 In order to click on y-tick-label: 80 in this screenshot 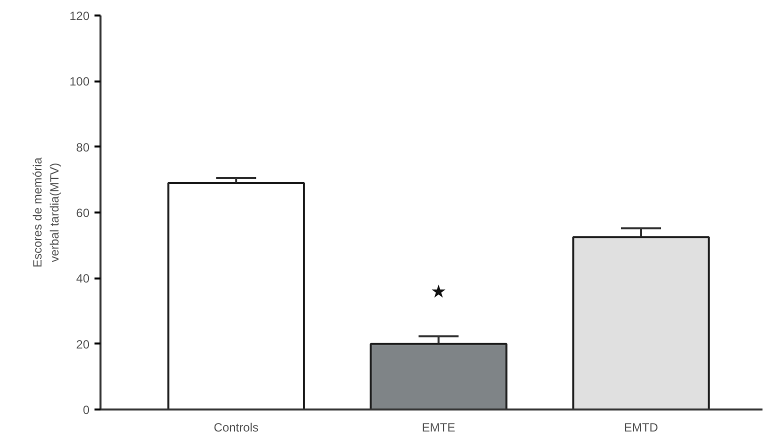, I will do `click(83, 147)`.